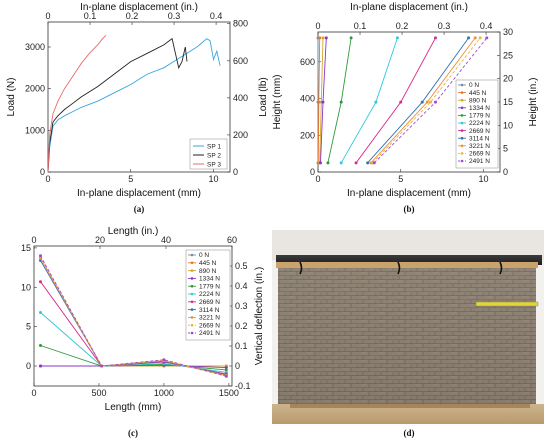 This screenshot has height=441, width=550. Describe the element at coordinates (35, 47) in the screenshot. I see `y-tick-label: 3000` at that location.